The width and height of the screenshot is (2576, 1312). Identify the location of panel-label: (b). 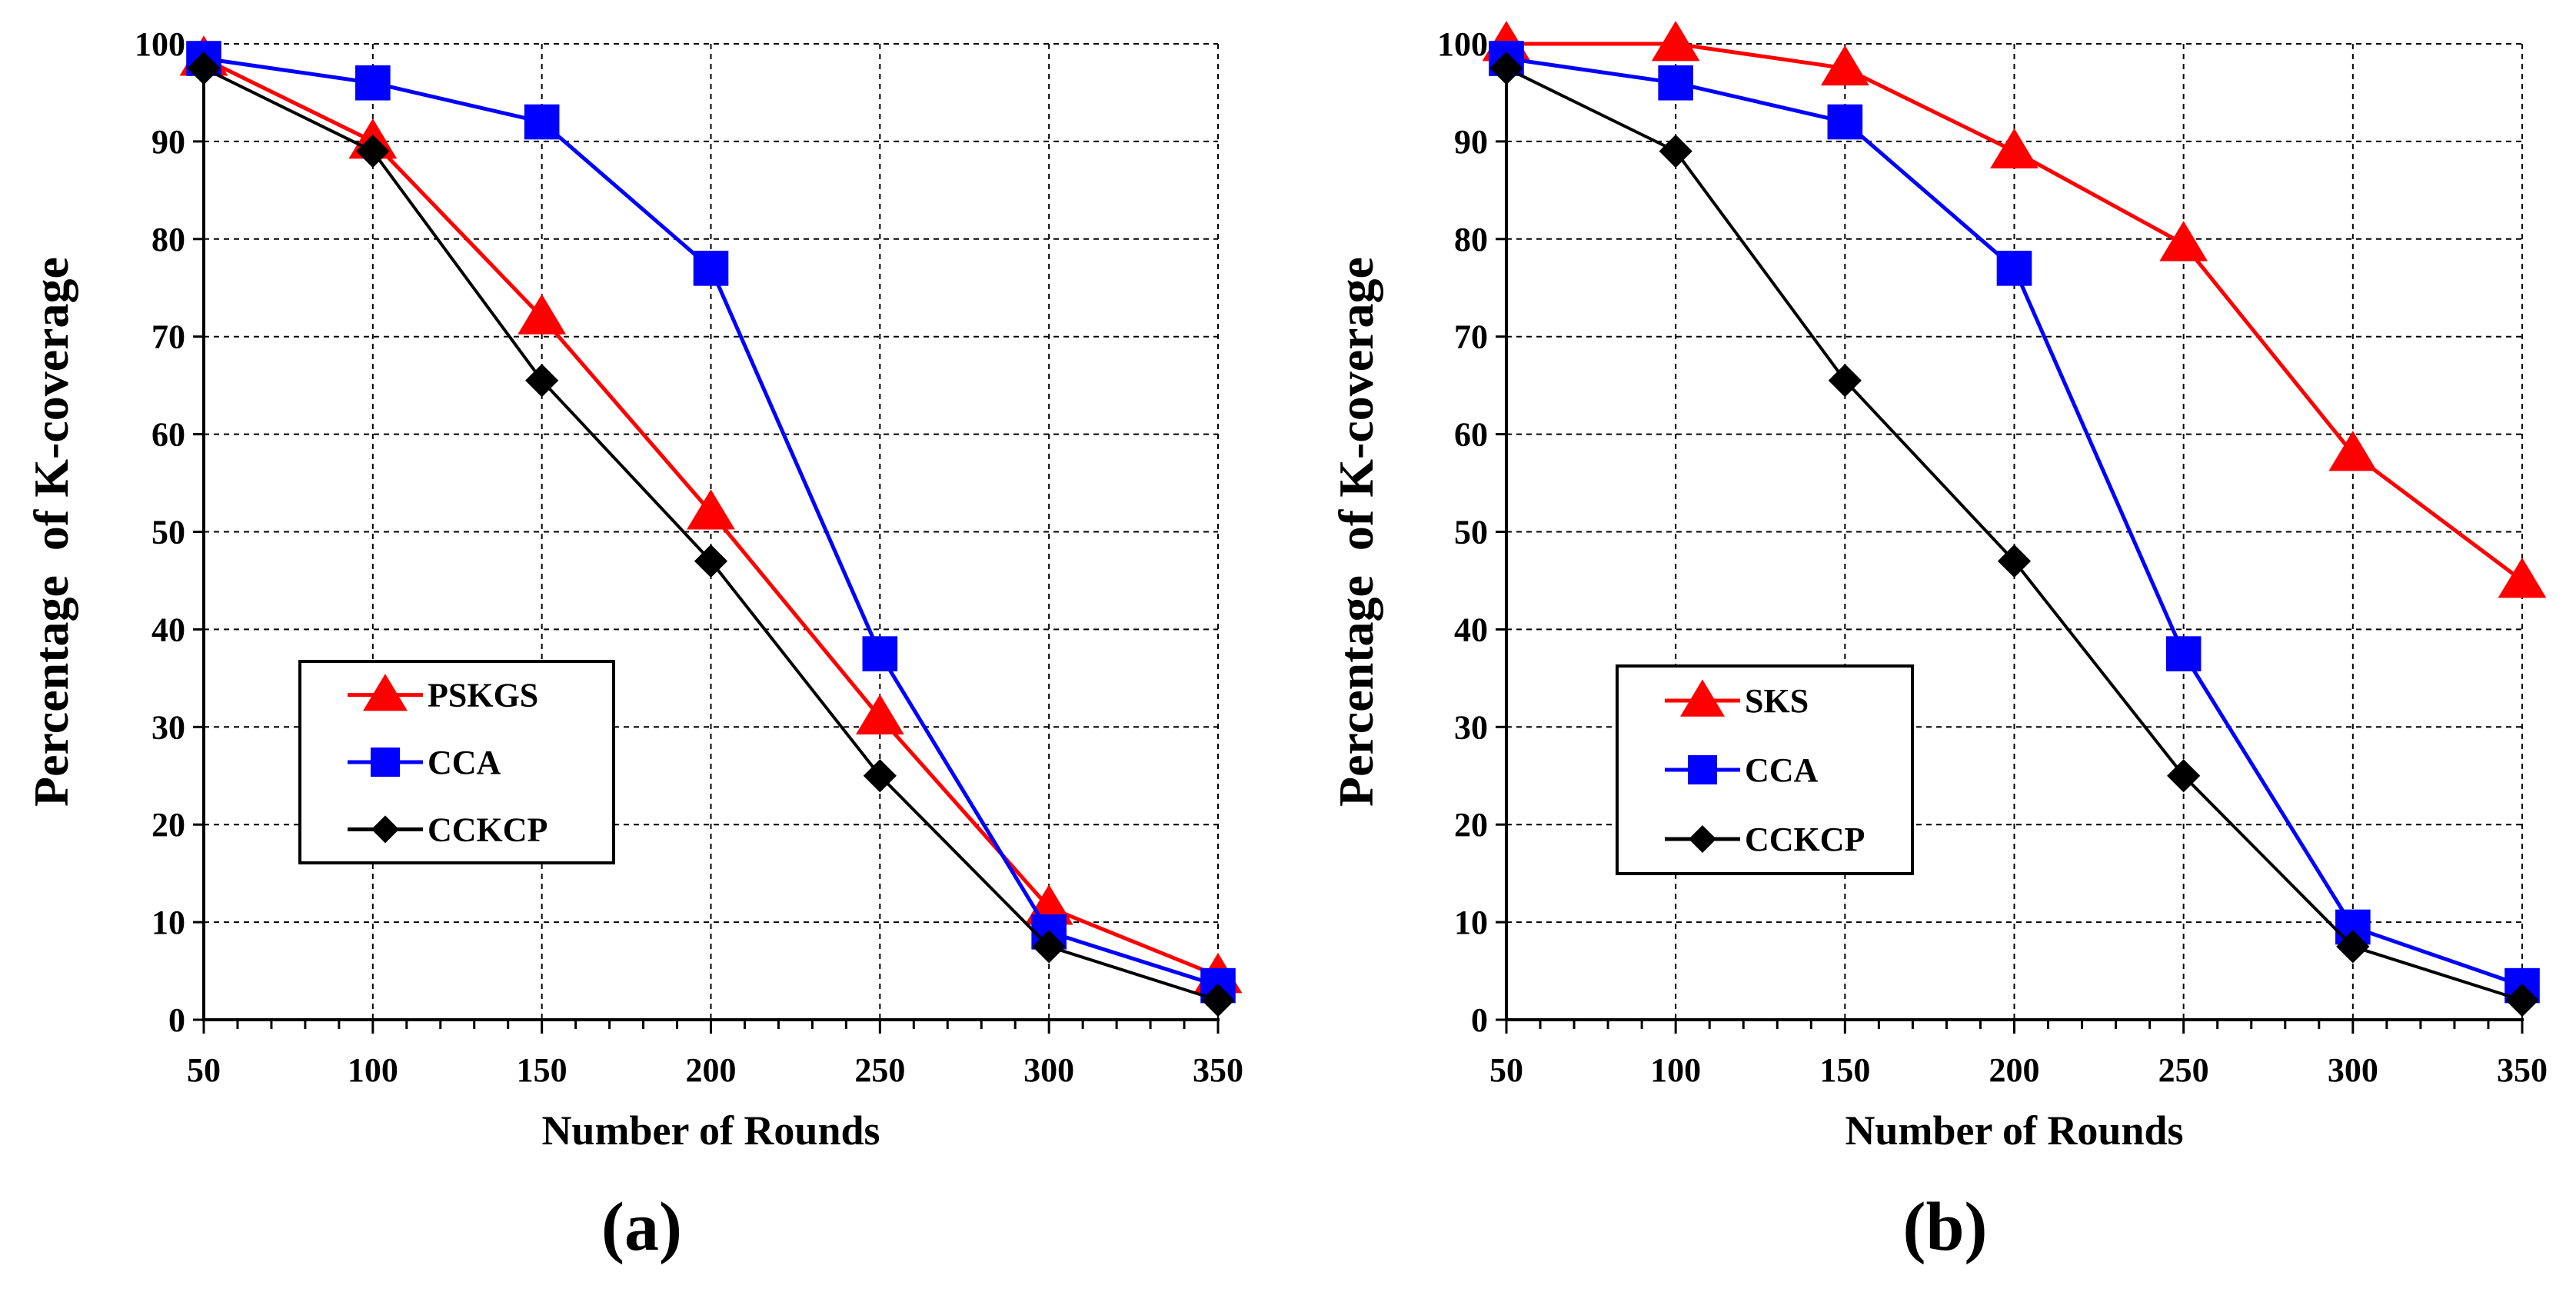
(1946, 1227).